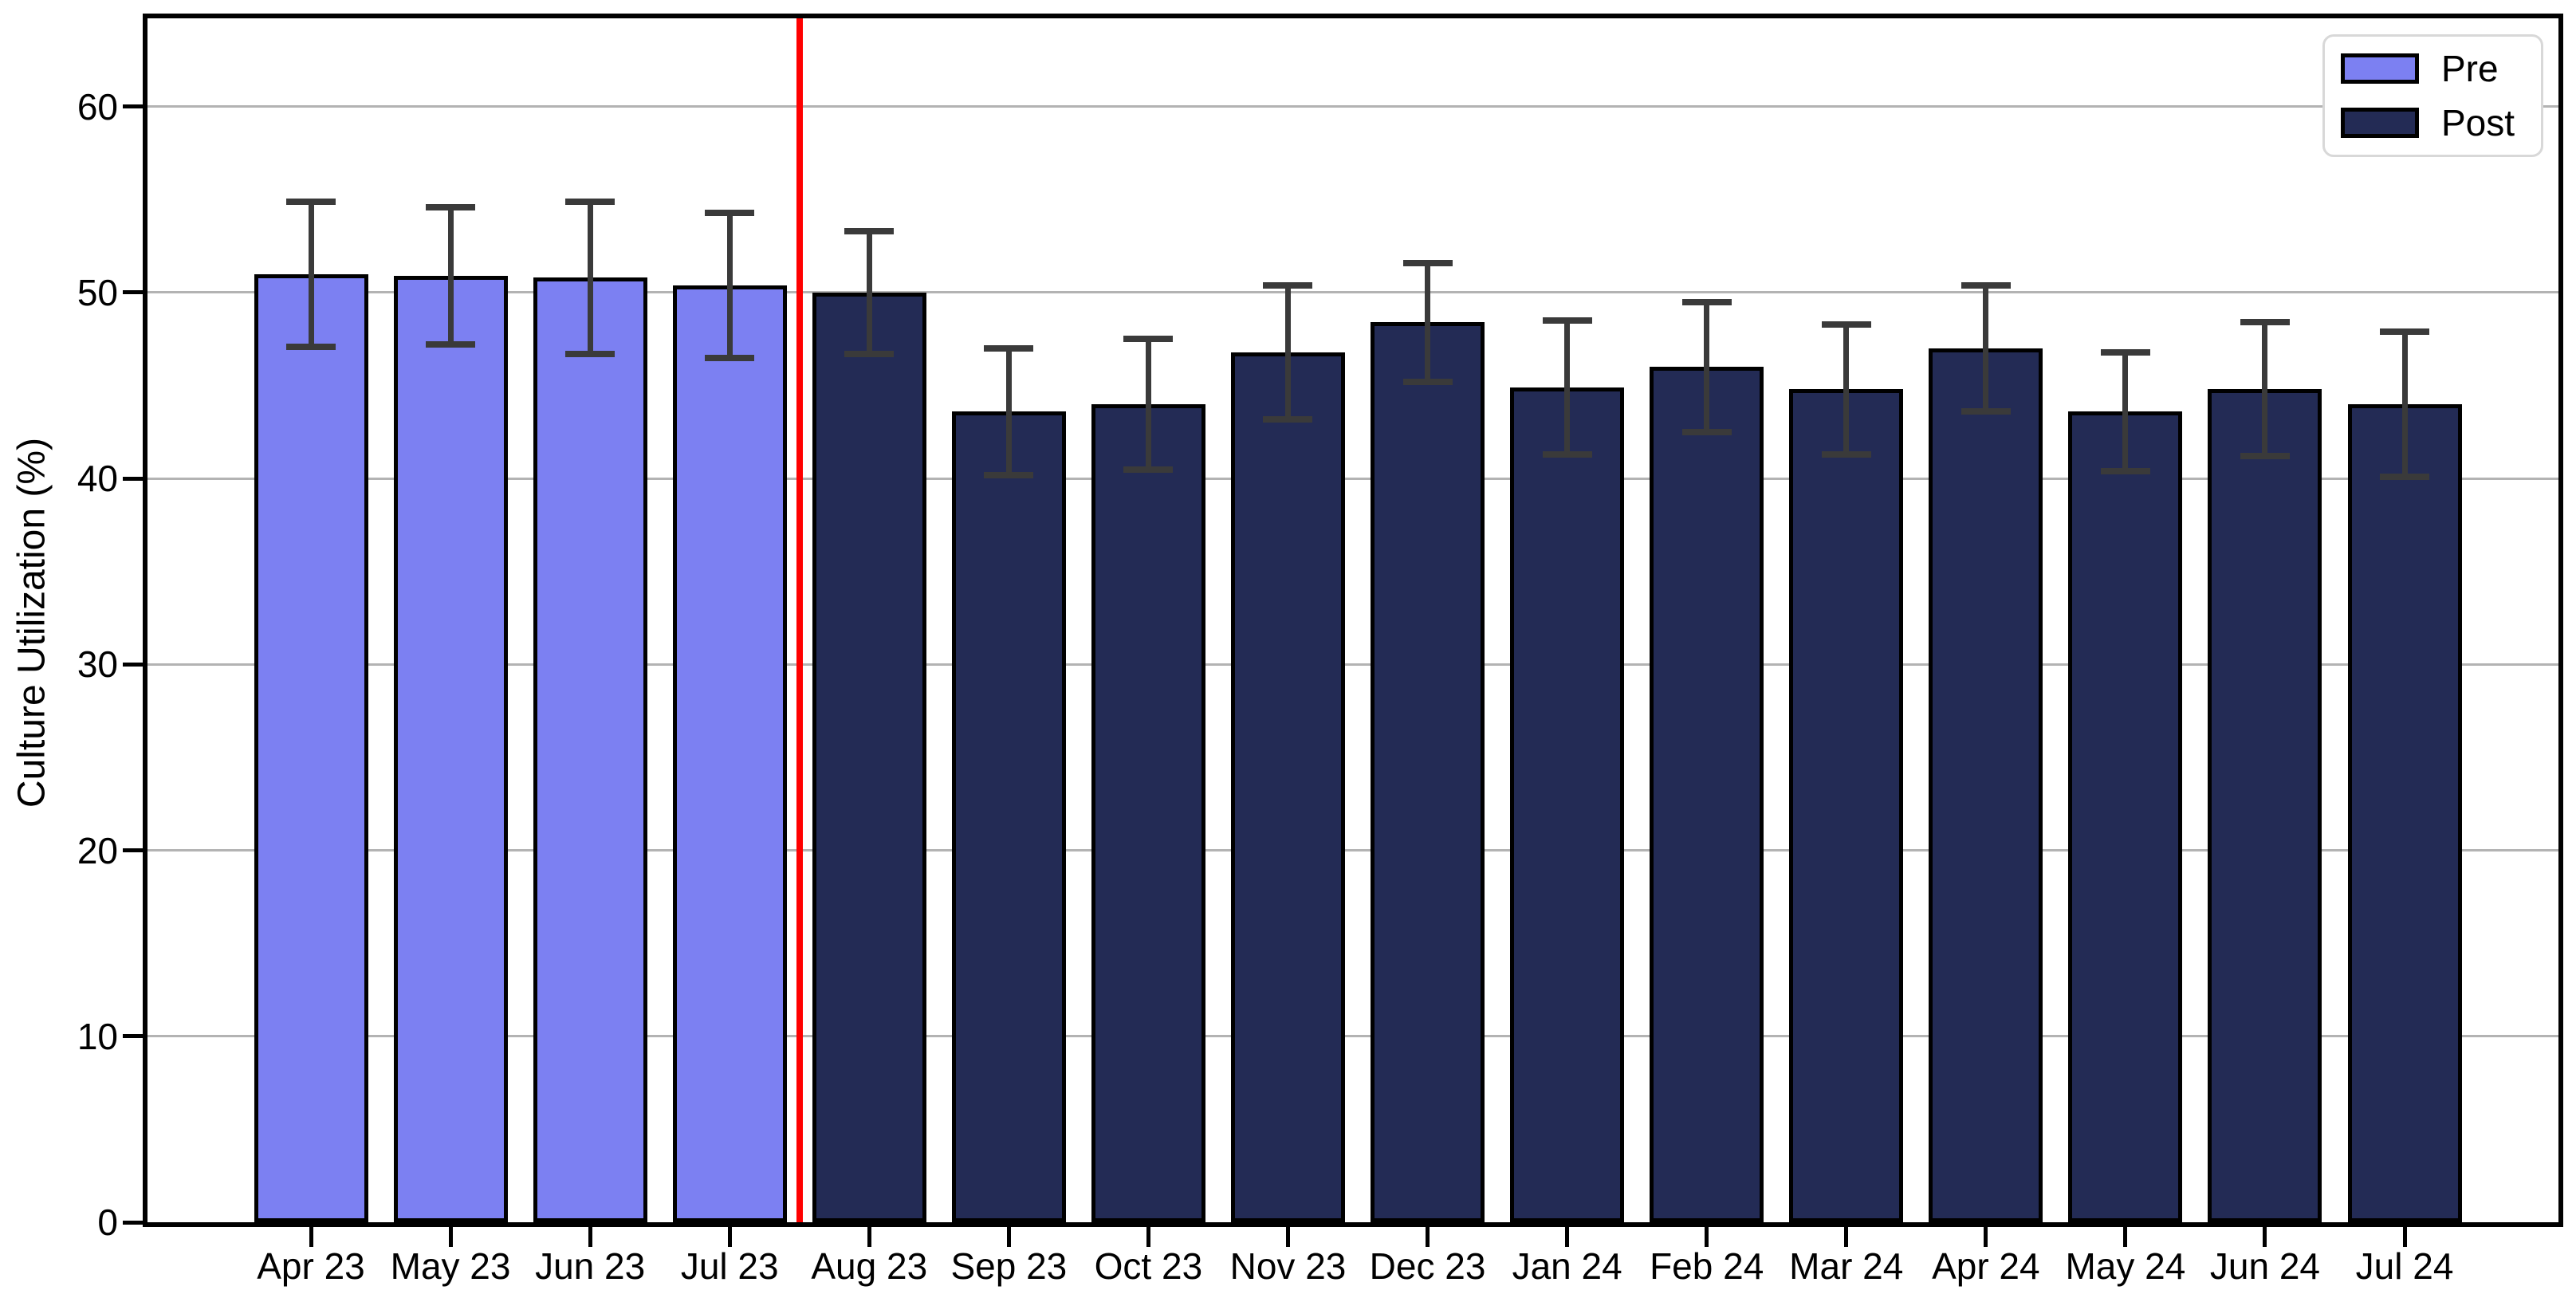  I want to click on legend-label-pre: Pre, so click(2470, 69).